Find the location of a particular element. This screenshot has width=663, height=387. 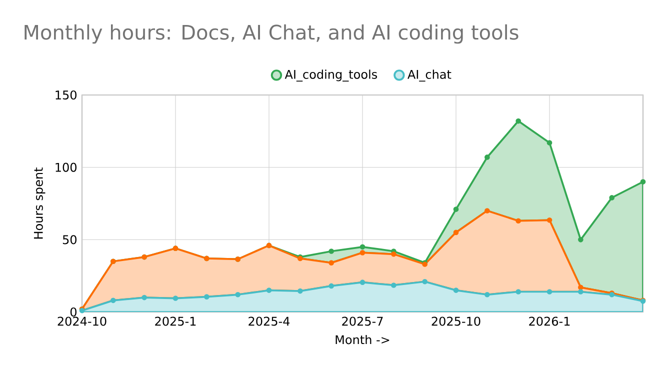

x-tick-label: 2025-10 is located at coordinates (456, 321).